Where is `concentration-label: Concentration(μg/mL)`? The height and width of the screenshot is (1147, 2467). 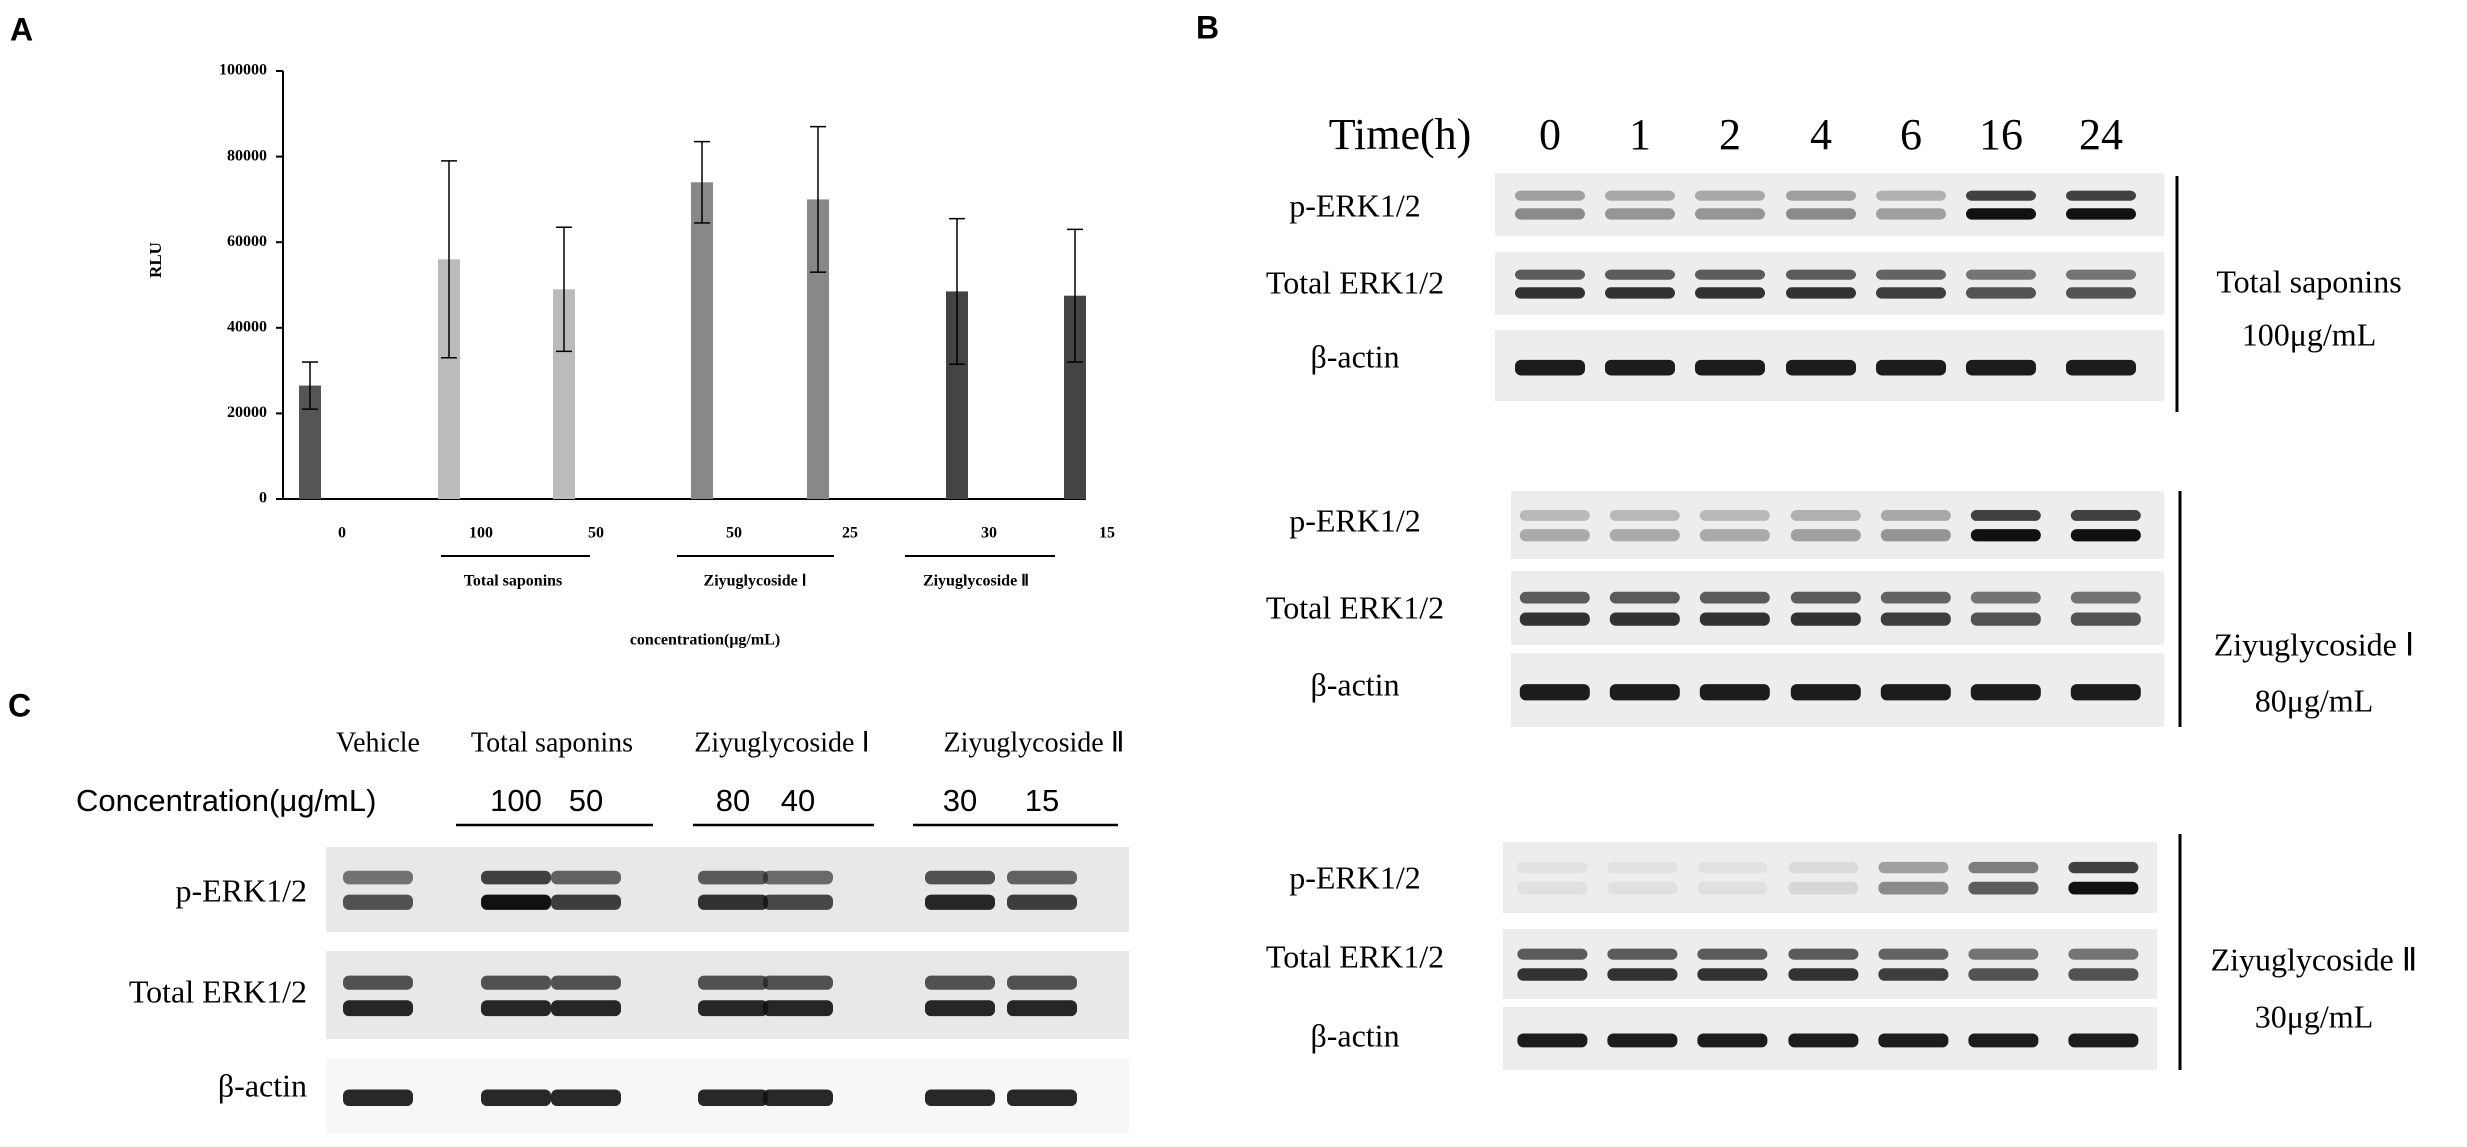 concentration-label: Concentration(μg/mL) is located at coordinates (226, 800).